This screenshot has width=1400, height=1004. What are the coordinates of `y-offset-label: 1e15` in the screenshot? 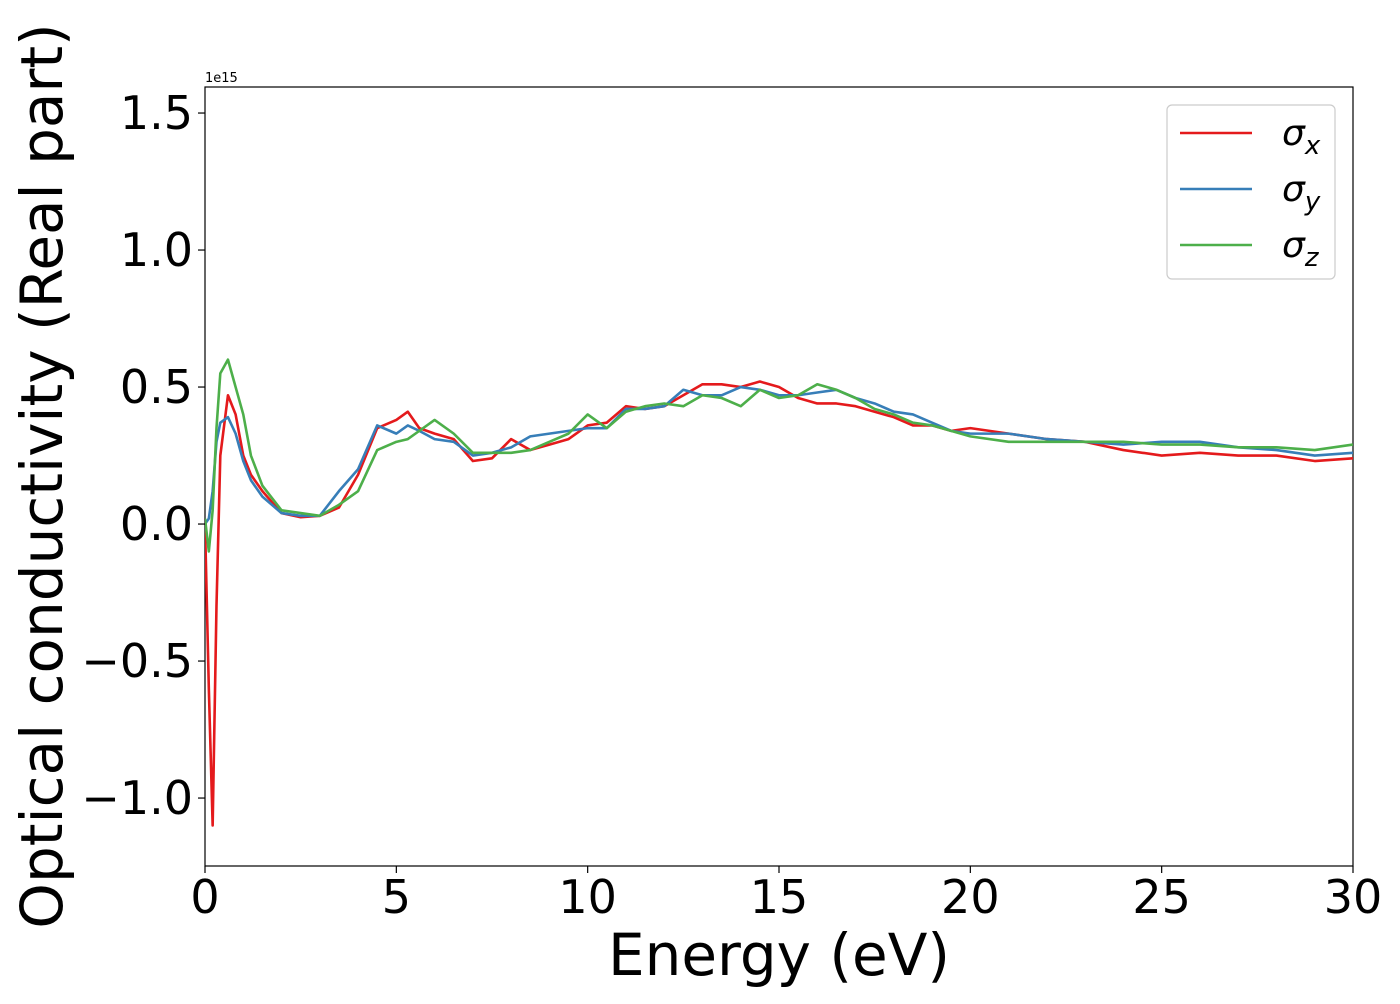 It's located at (221, 78).